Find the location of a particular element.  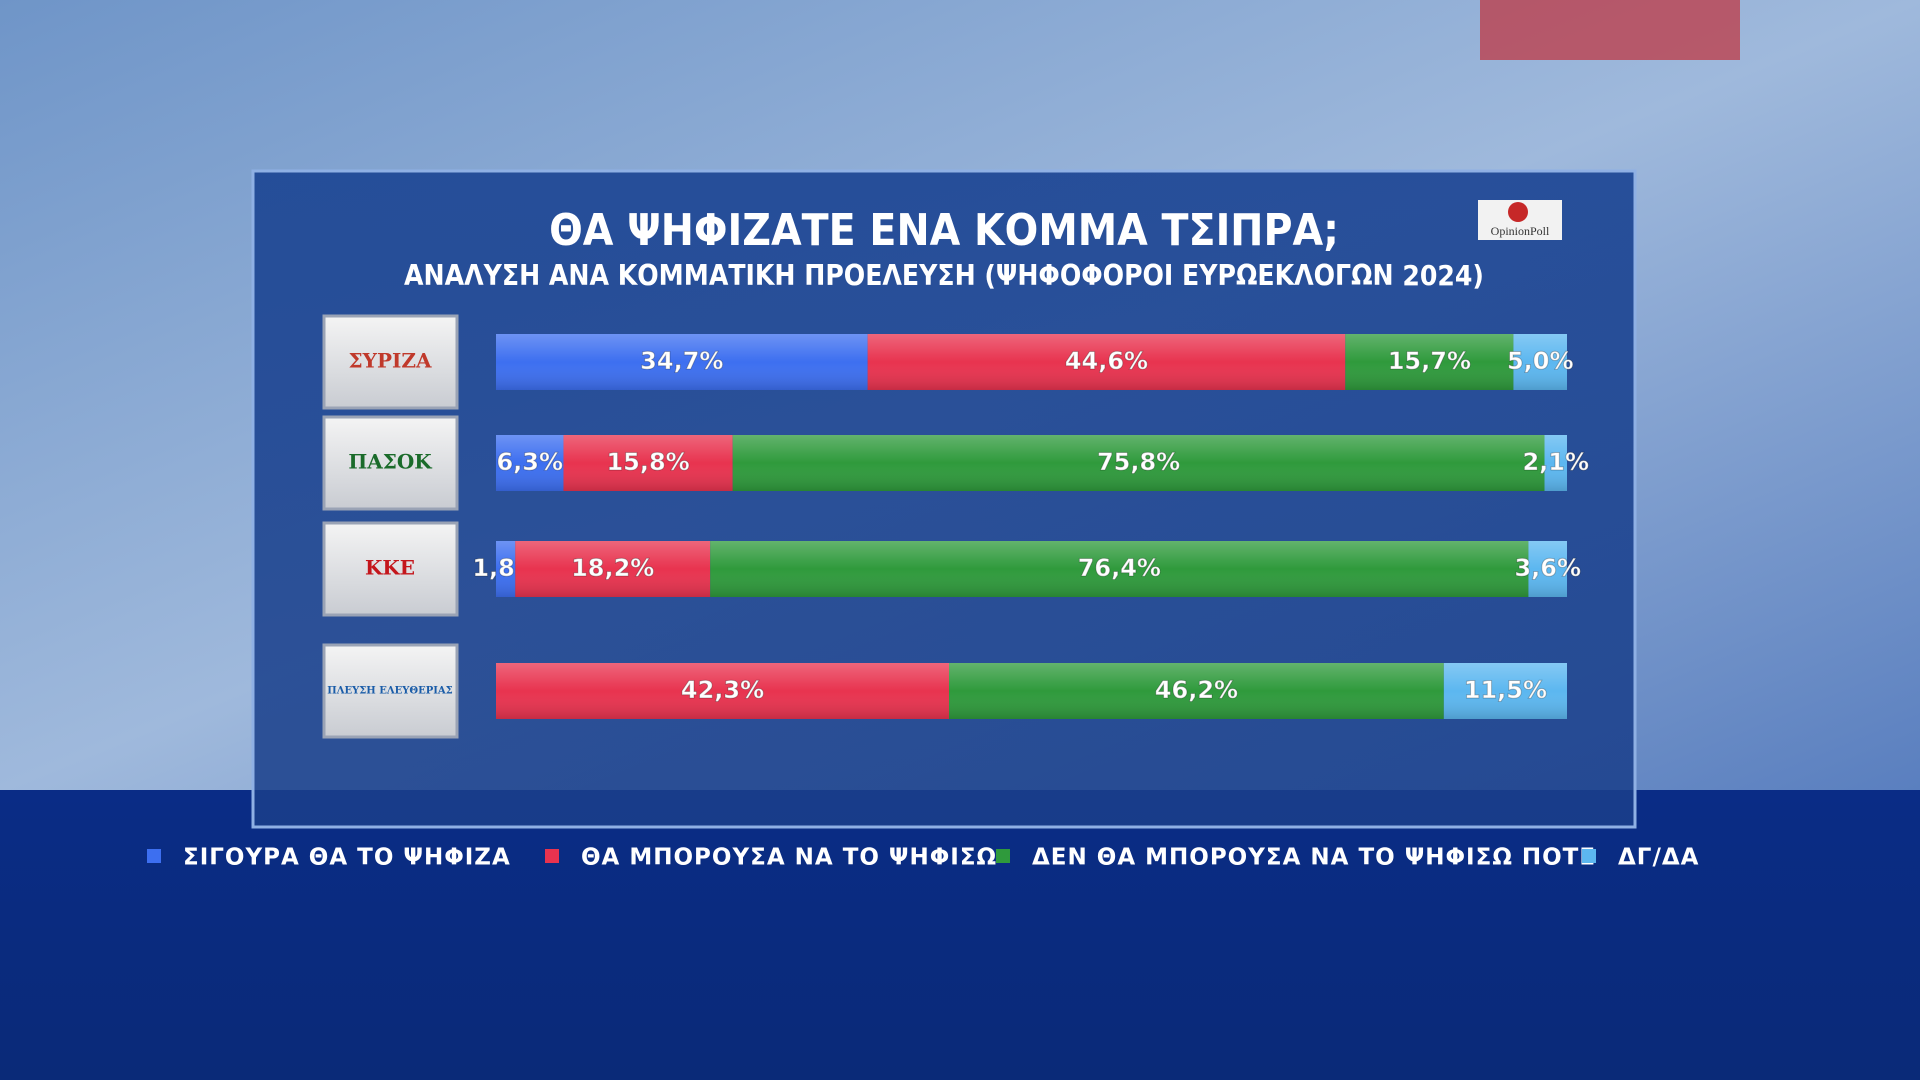

value-label: 5,0% is located at coordinates (1540, 361).